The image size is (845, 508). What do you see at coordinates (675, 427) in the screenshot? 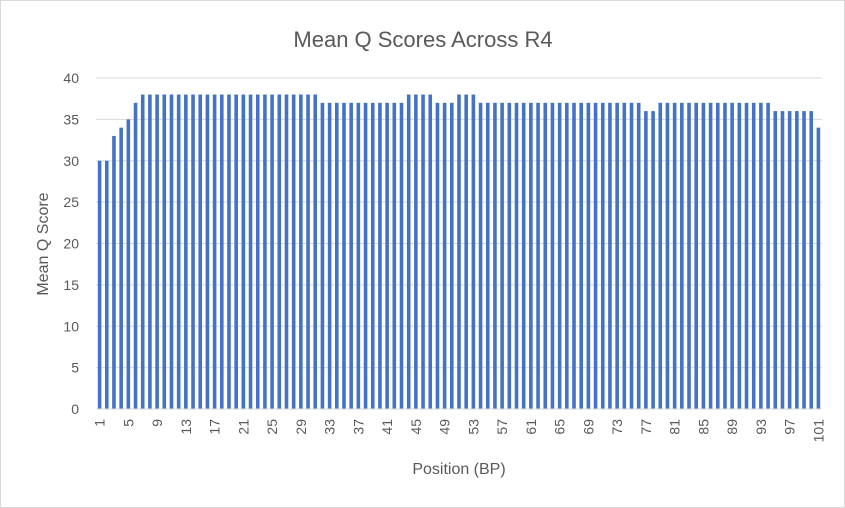
I see `x-tick-label: 81` at bounding box center [675, 427].